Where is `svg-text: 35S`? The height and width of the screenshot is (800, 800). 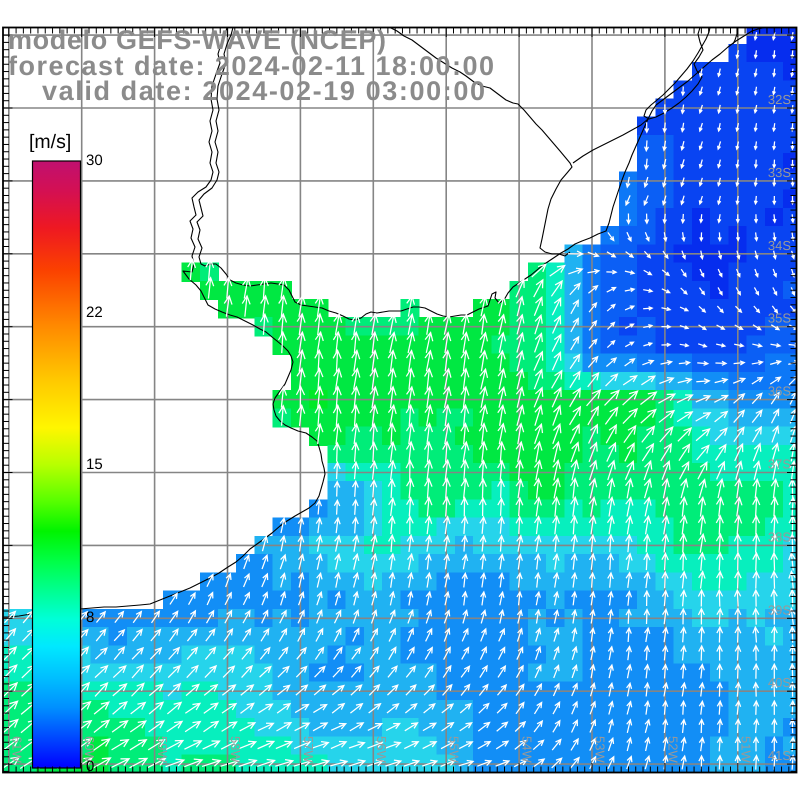 svg-text: 35S is located at coordinates (779, 318).